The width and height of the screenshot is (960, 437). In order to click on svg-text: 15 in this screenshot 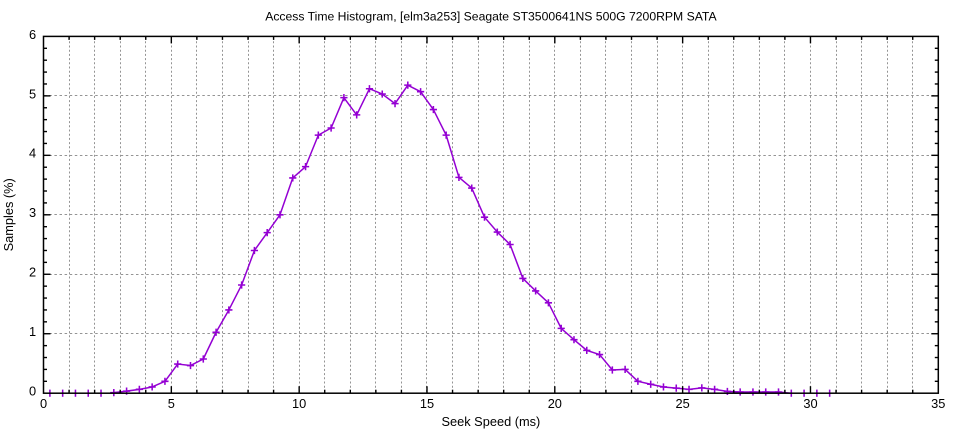, I will do `click(427, 403)`.